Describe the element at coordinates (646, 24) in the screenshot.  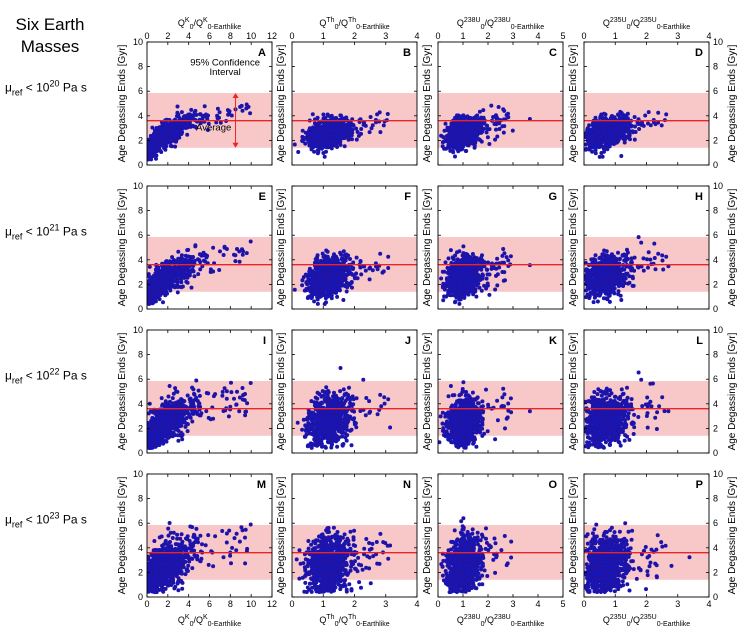
I see `x-axis-label: Q235U0/Q235U0-Earthlike` at that location.